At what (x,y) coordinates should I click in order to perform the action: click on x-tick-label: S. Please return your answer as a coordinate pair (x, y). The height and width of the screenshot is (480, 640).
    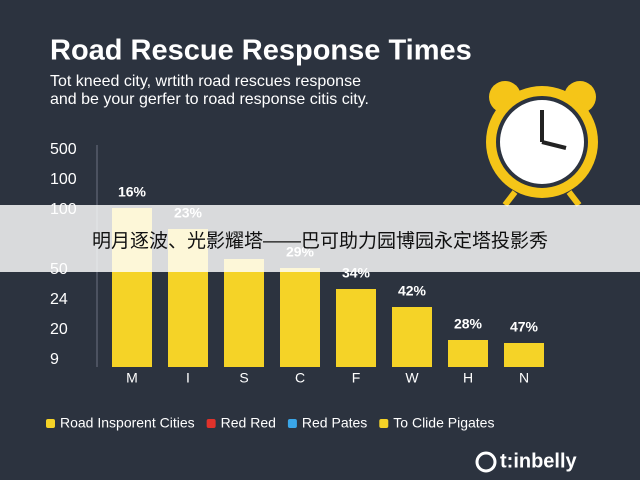
    Looking at the image, I should click on (243, 378).